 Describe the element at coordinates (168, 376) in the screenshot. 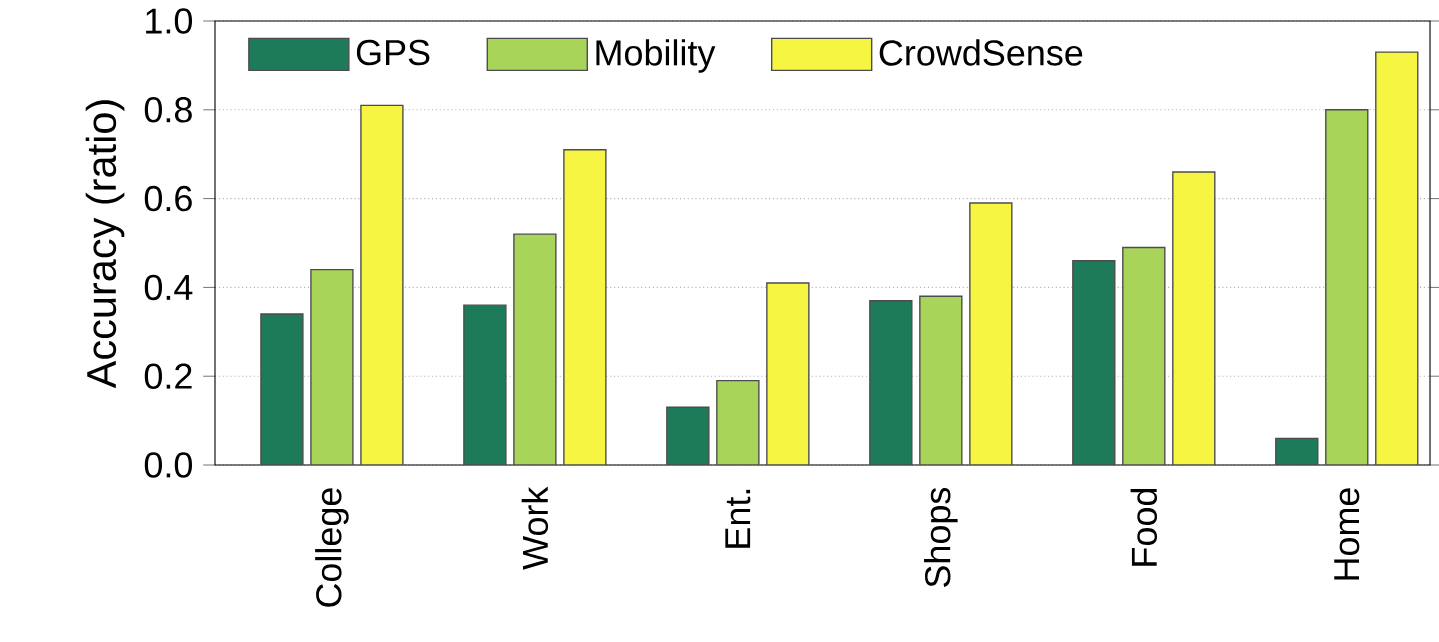

I see `y-tick-label: 0.2` at that location.